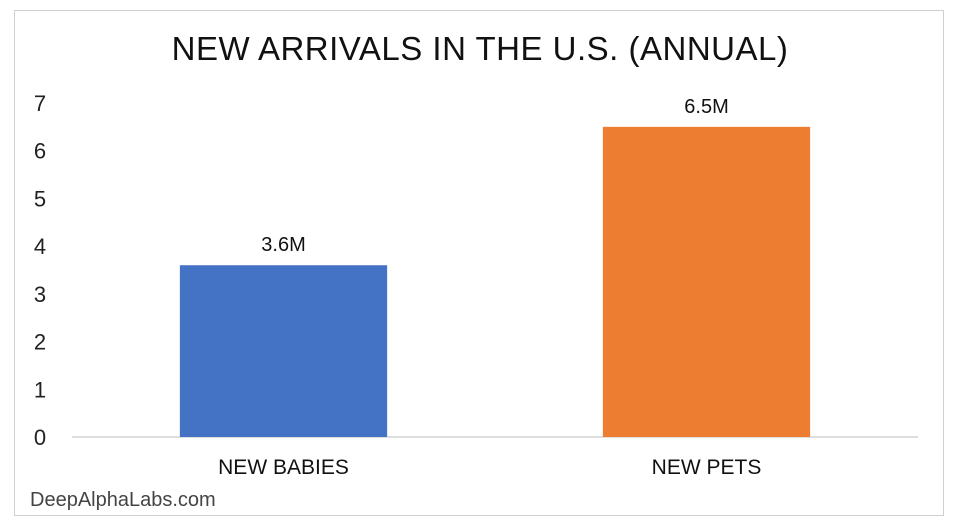 This screenshot has width=960, height=524. What do you see at coordinates (40, 342) in the screenshot?
I see `y-tick-label: 2` at bounding box center [40, 342].